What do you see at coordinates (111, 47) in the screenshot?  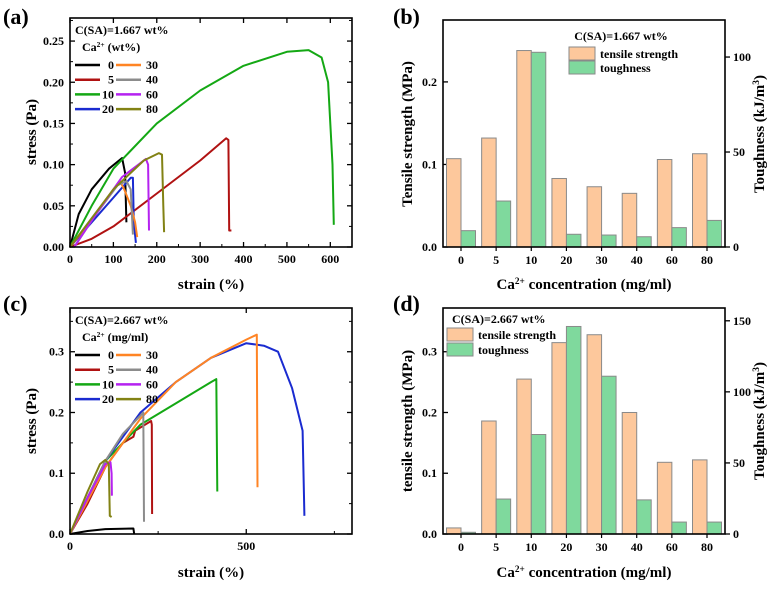 I see `legend-subtitle: Ca2+ (wt%)` at bounding box center [111, 47].